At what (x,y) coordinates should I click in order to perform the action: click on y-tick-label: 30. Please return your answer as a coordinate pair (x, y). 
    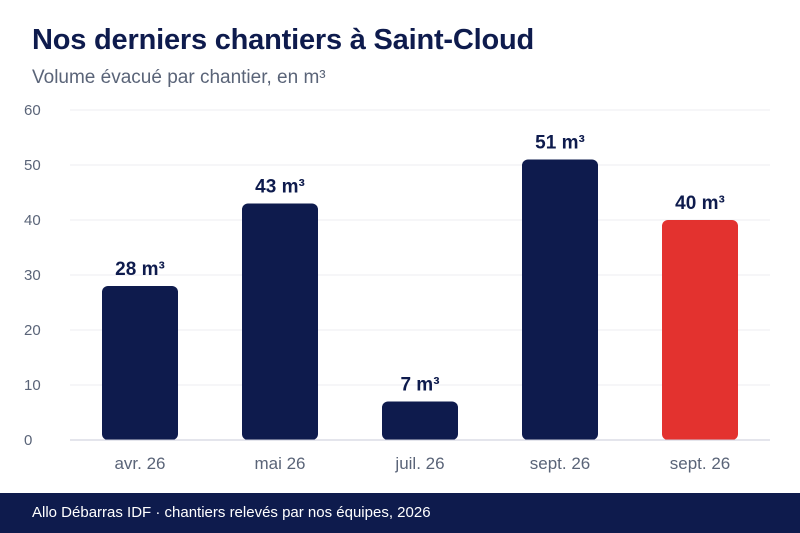
    Looking at the image, I should click on (32, 275).